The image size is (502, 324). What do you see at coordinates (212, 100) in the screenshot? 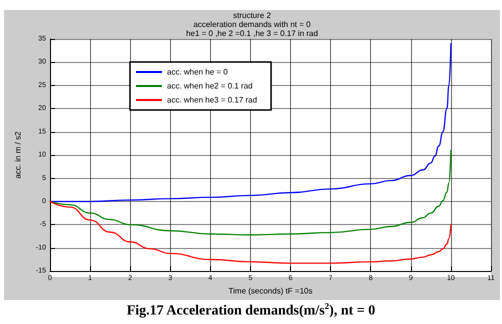
I see `legend-label: acc. when he3 = 0.17 rad` at bounding box center [212, 100].